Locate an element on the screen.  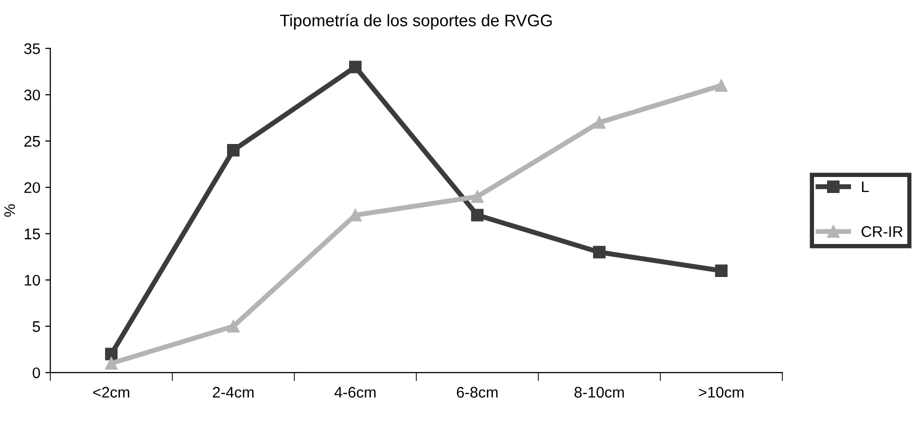
chart-title: Tipometría de los soportes de RVGG is located at coordinates (416, 22).